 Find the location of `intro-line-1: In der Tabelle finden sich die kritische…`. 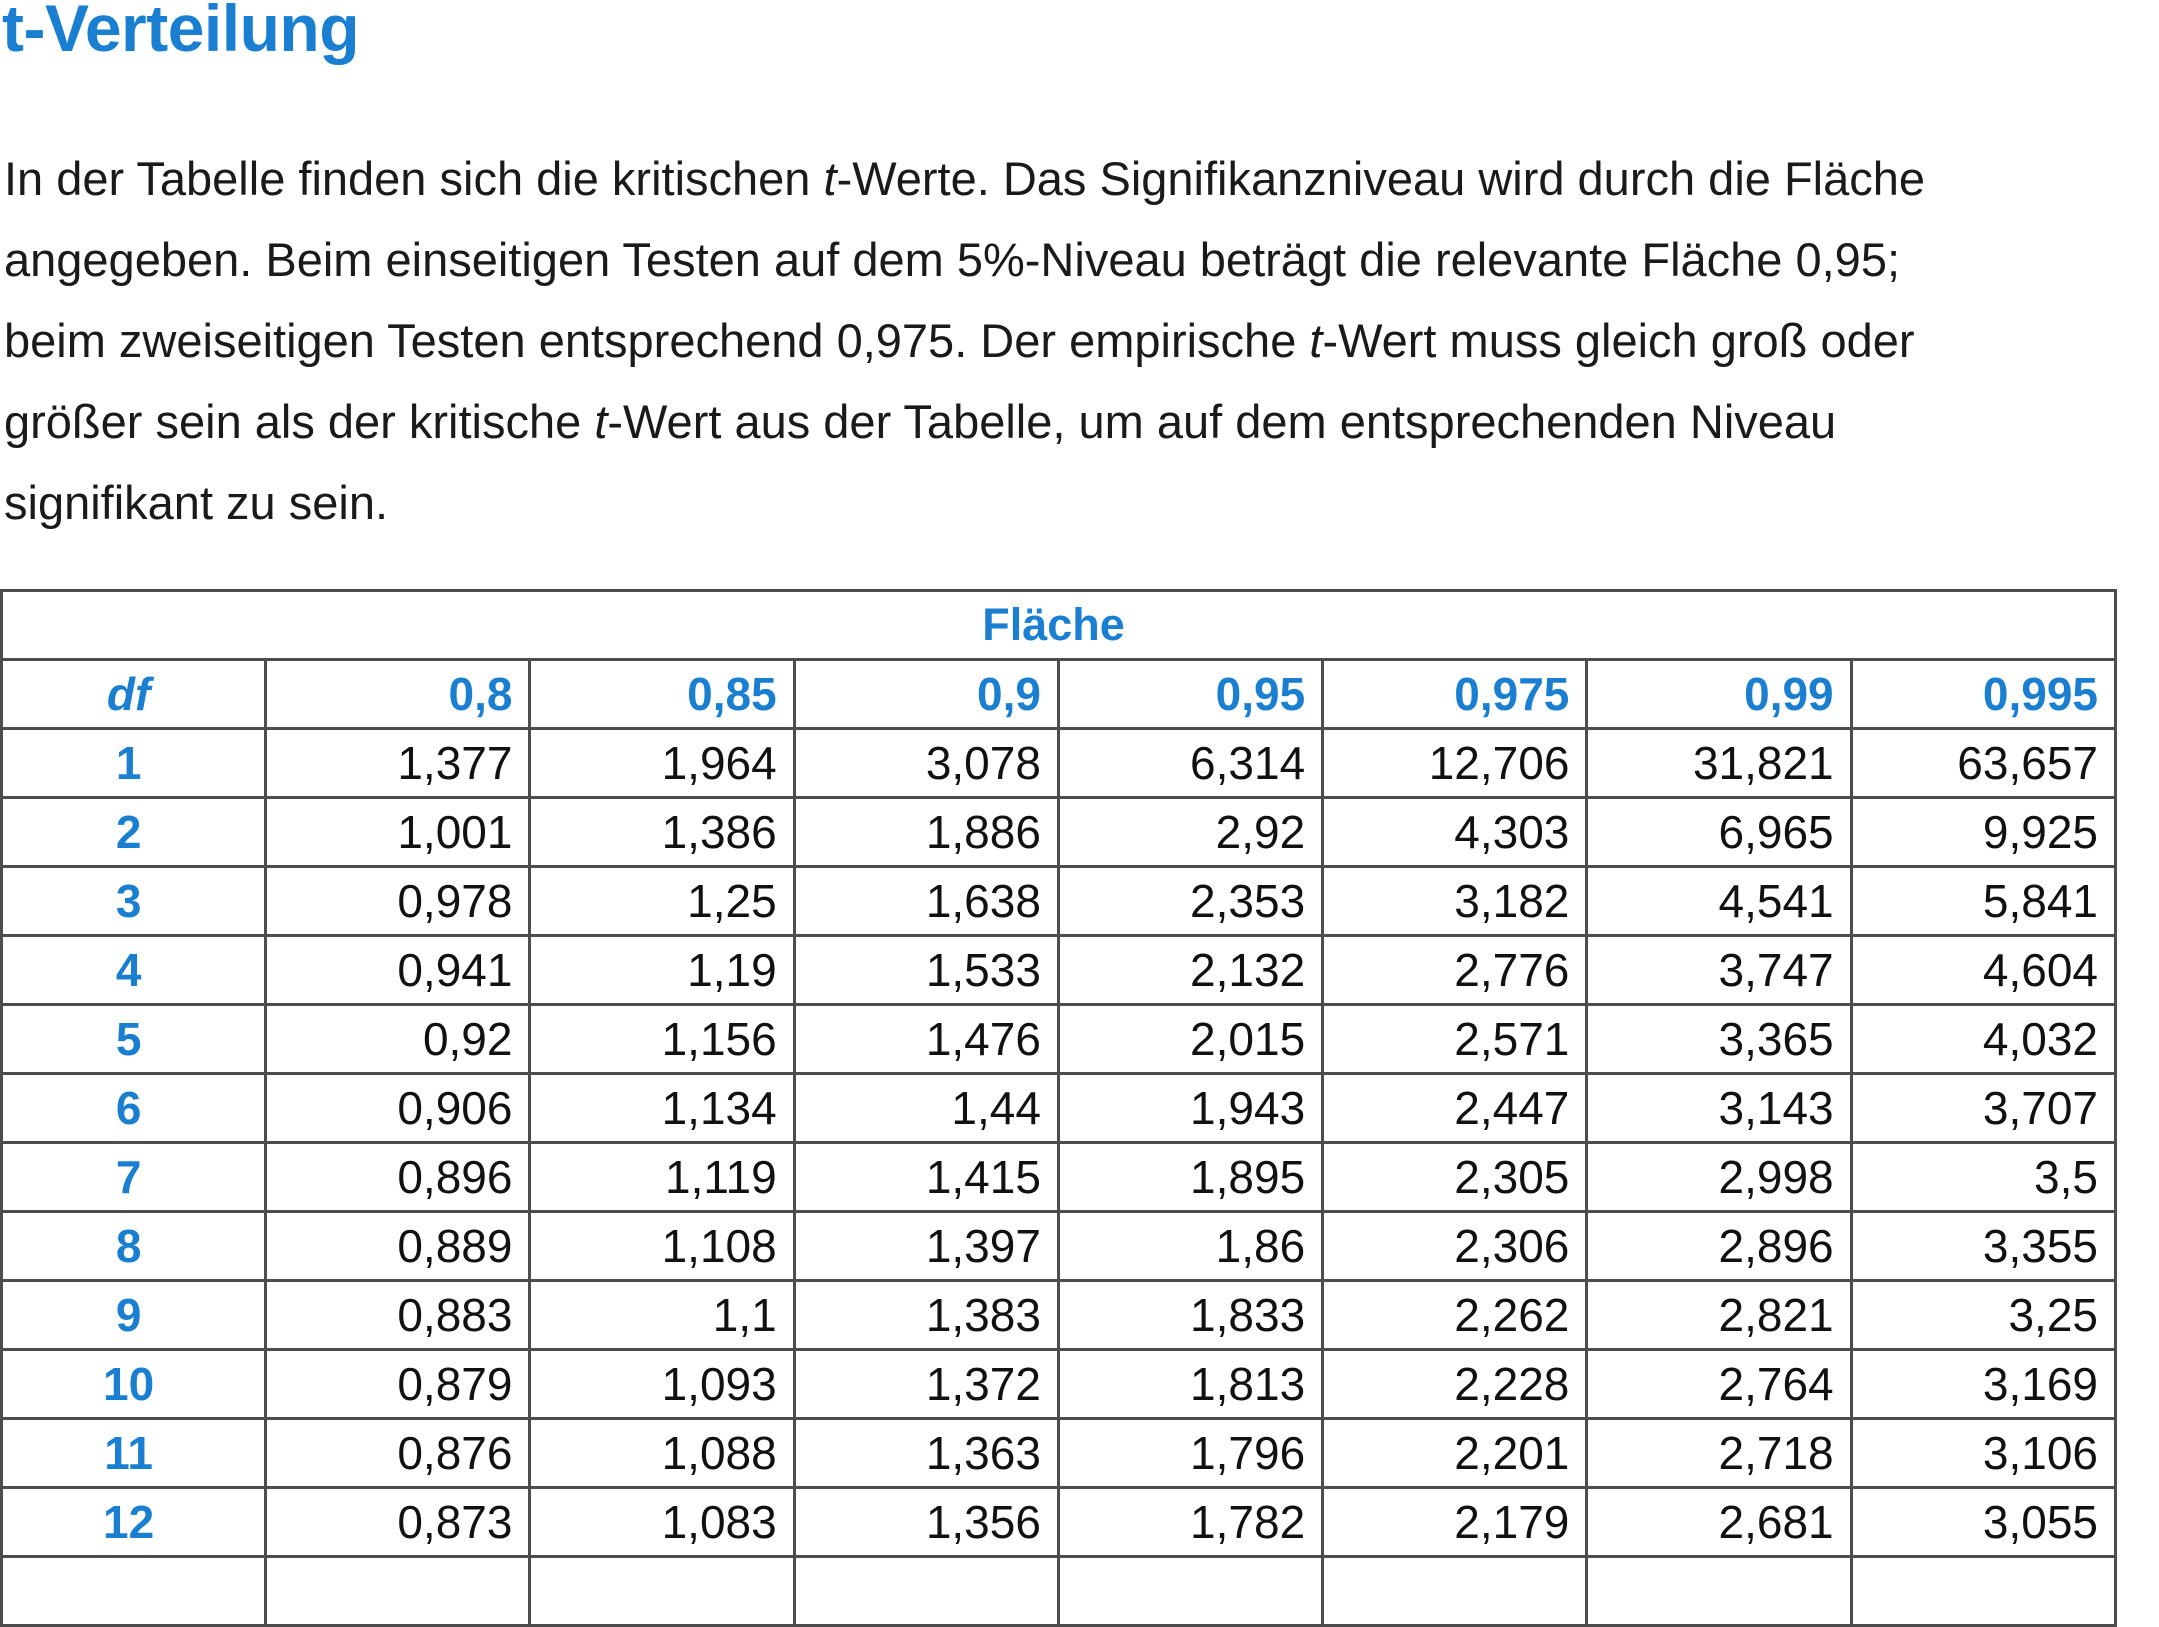

intro-line-1: In der Tabelle finden sich die kritische… is located at coordinates (1081, 178).